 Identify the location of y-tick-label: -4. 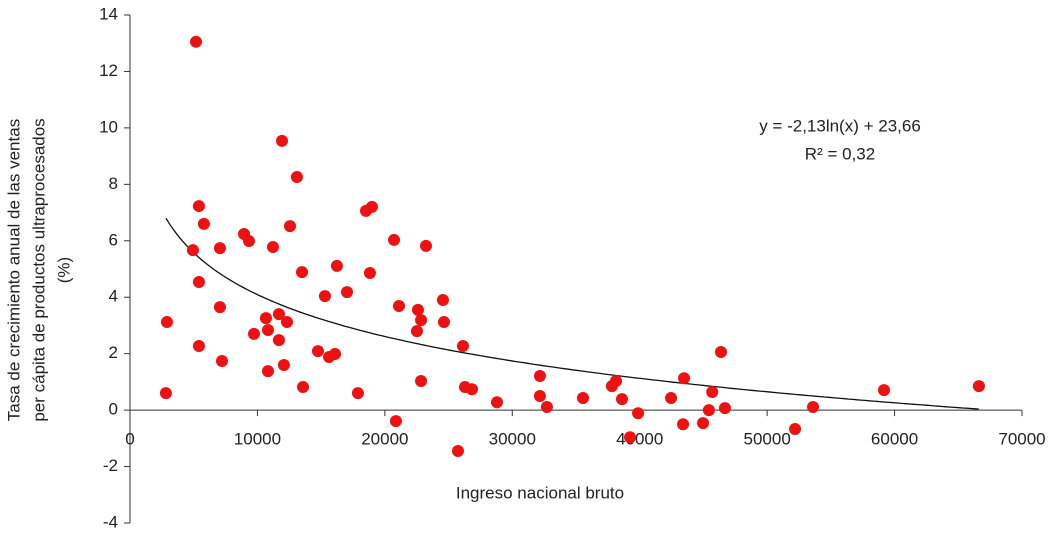
(110, 521).